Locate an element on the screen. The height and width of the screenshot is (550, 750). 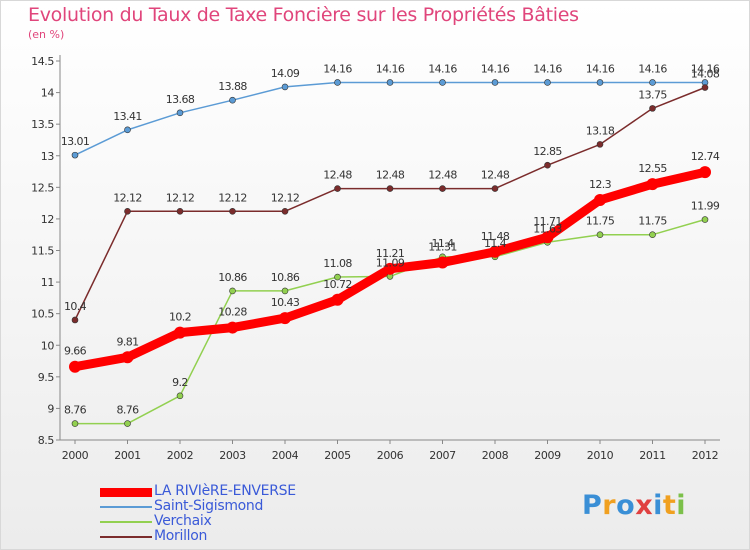
x-tick-label: 2012 is located at coordinates (705, 455).